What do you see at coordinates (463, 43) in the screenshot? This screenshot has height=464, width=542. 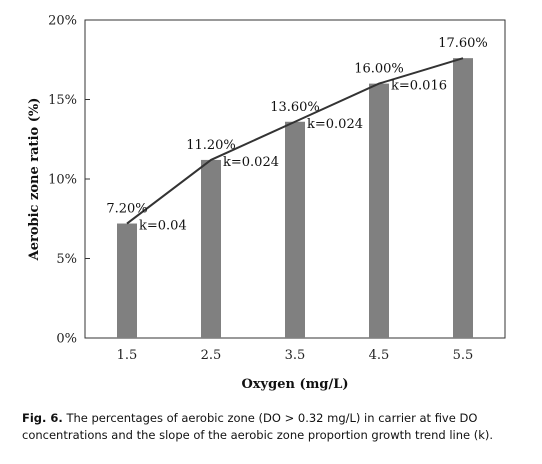 I see `data-label: 17.60%` at bounding box center [463, 43].